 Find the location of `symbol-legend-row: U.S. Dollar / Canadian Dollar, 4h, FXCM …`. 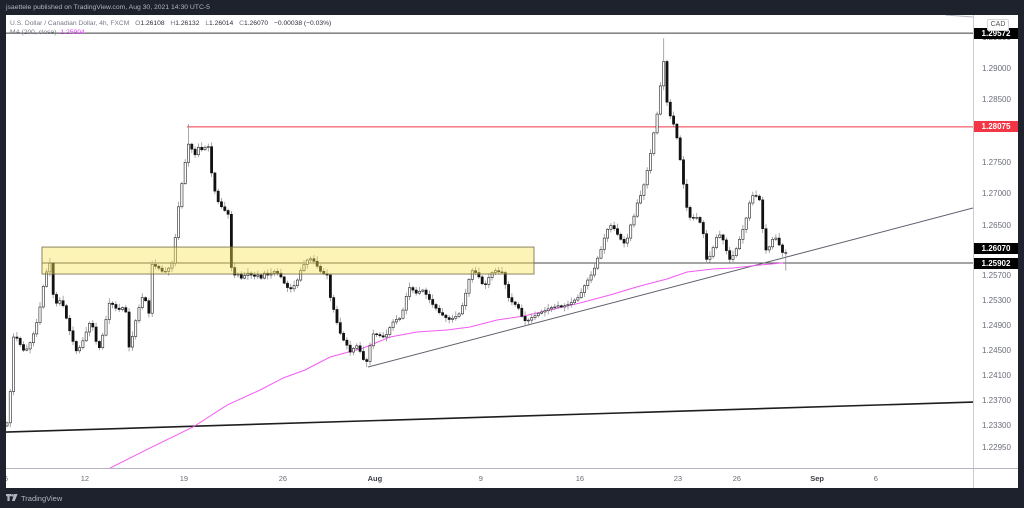

symbol-legend-row: U.S. Dollar / Canadian Dollar, 4h, FXCM … is located at coordinates (170, 23).